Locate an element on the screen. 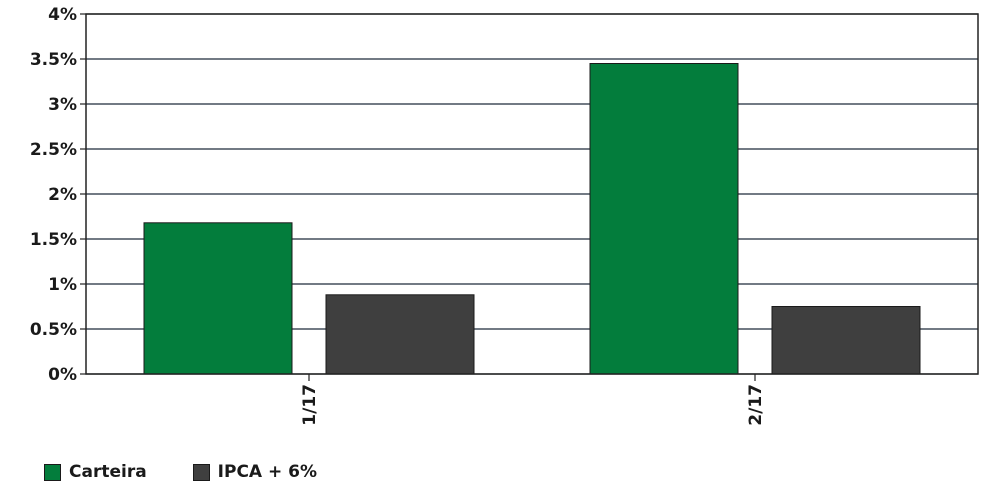 The height and width of the screenshot is (488, 986). legend-item-ipca: IPCA + 6% is located at coordinates (255, 472).